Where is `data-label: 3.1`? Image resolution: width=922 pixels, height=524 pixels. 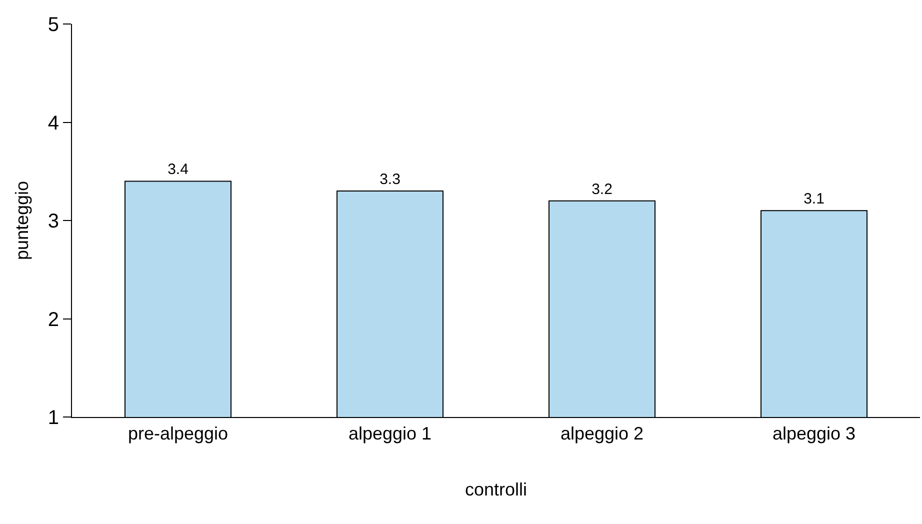 data-label: 3.1 is located at coordinates (814, 199).